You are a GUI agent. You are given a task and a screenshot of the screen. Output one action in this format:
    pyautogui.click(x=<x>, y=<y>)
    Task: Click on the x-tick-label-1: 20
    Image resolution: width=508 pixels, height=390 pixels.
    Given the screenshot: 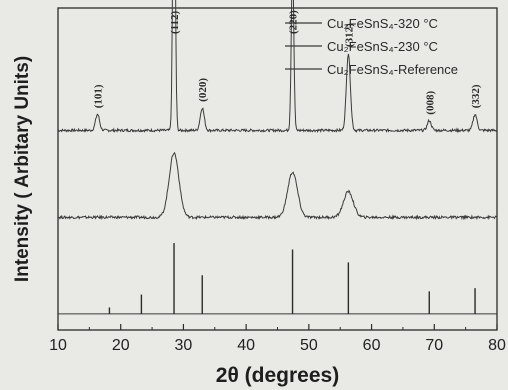 What is the action you would take?
    pyautogui.click(x=121, y=345)
    